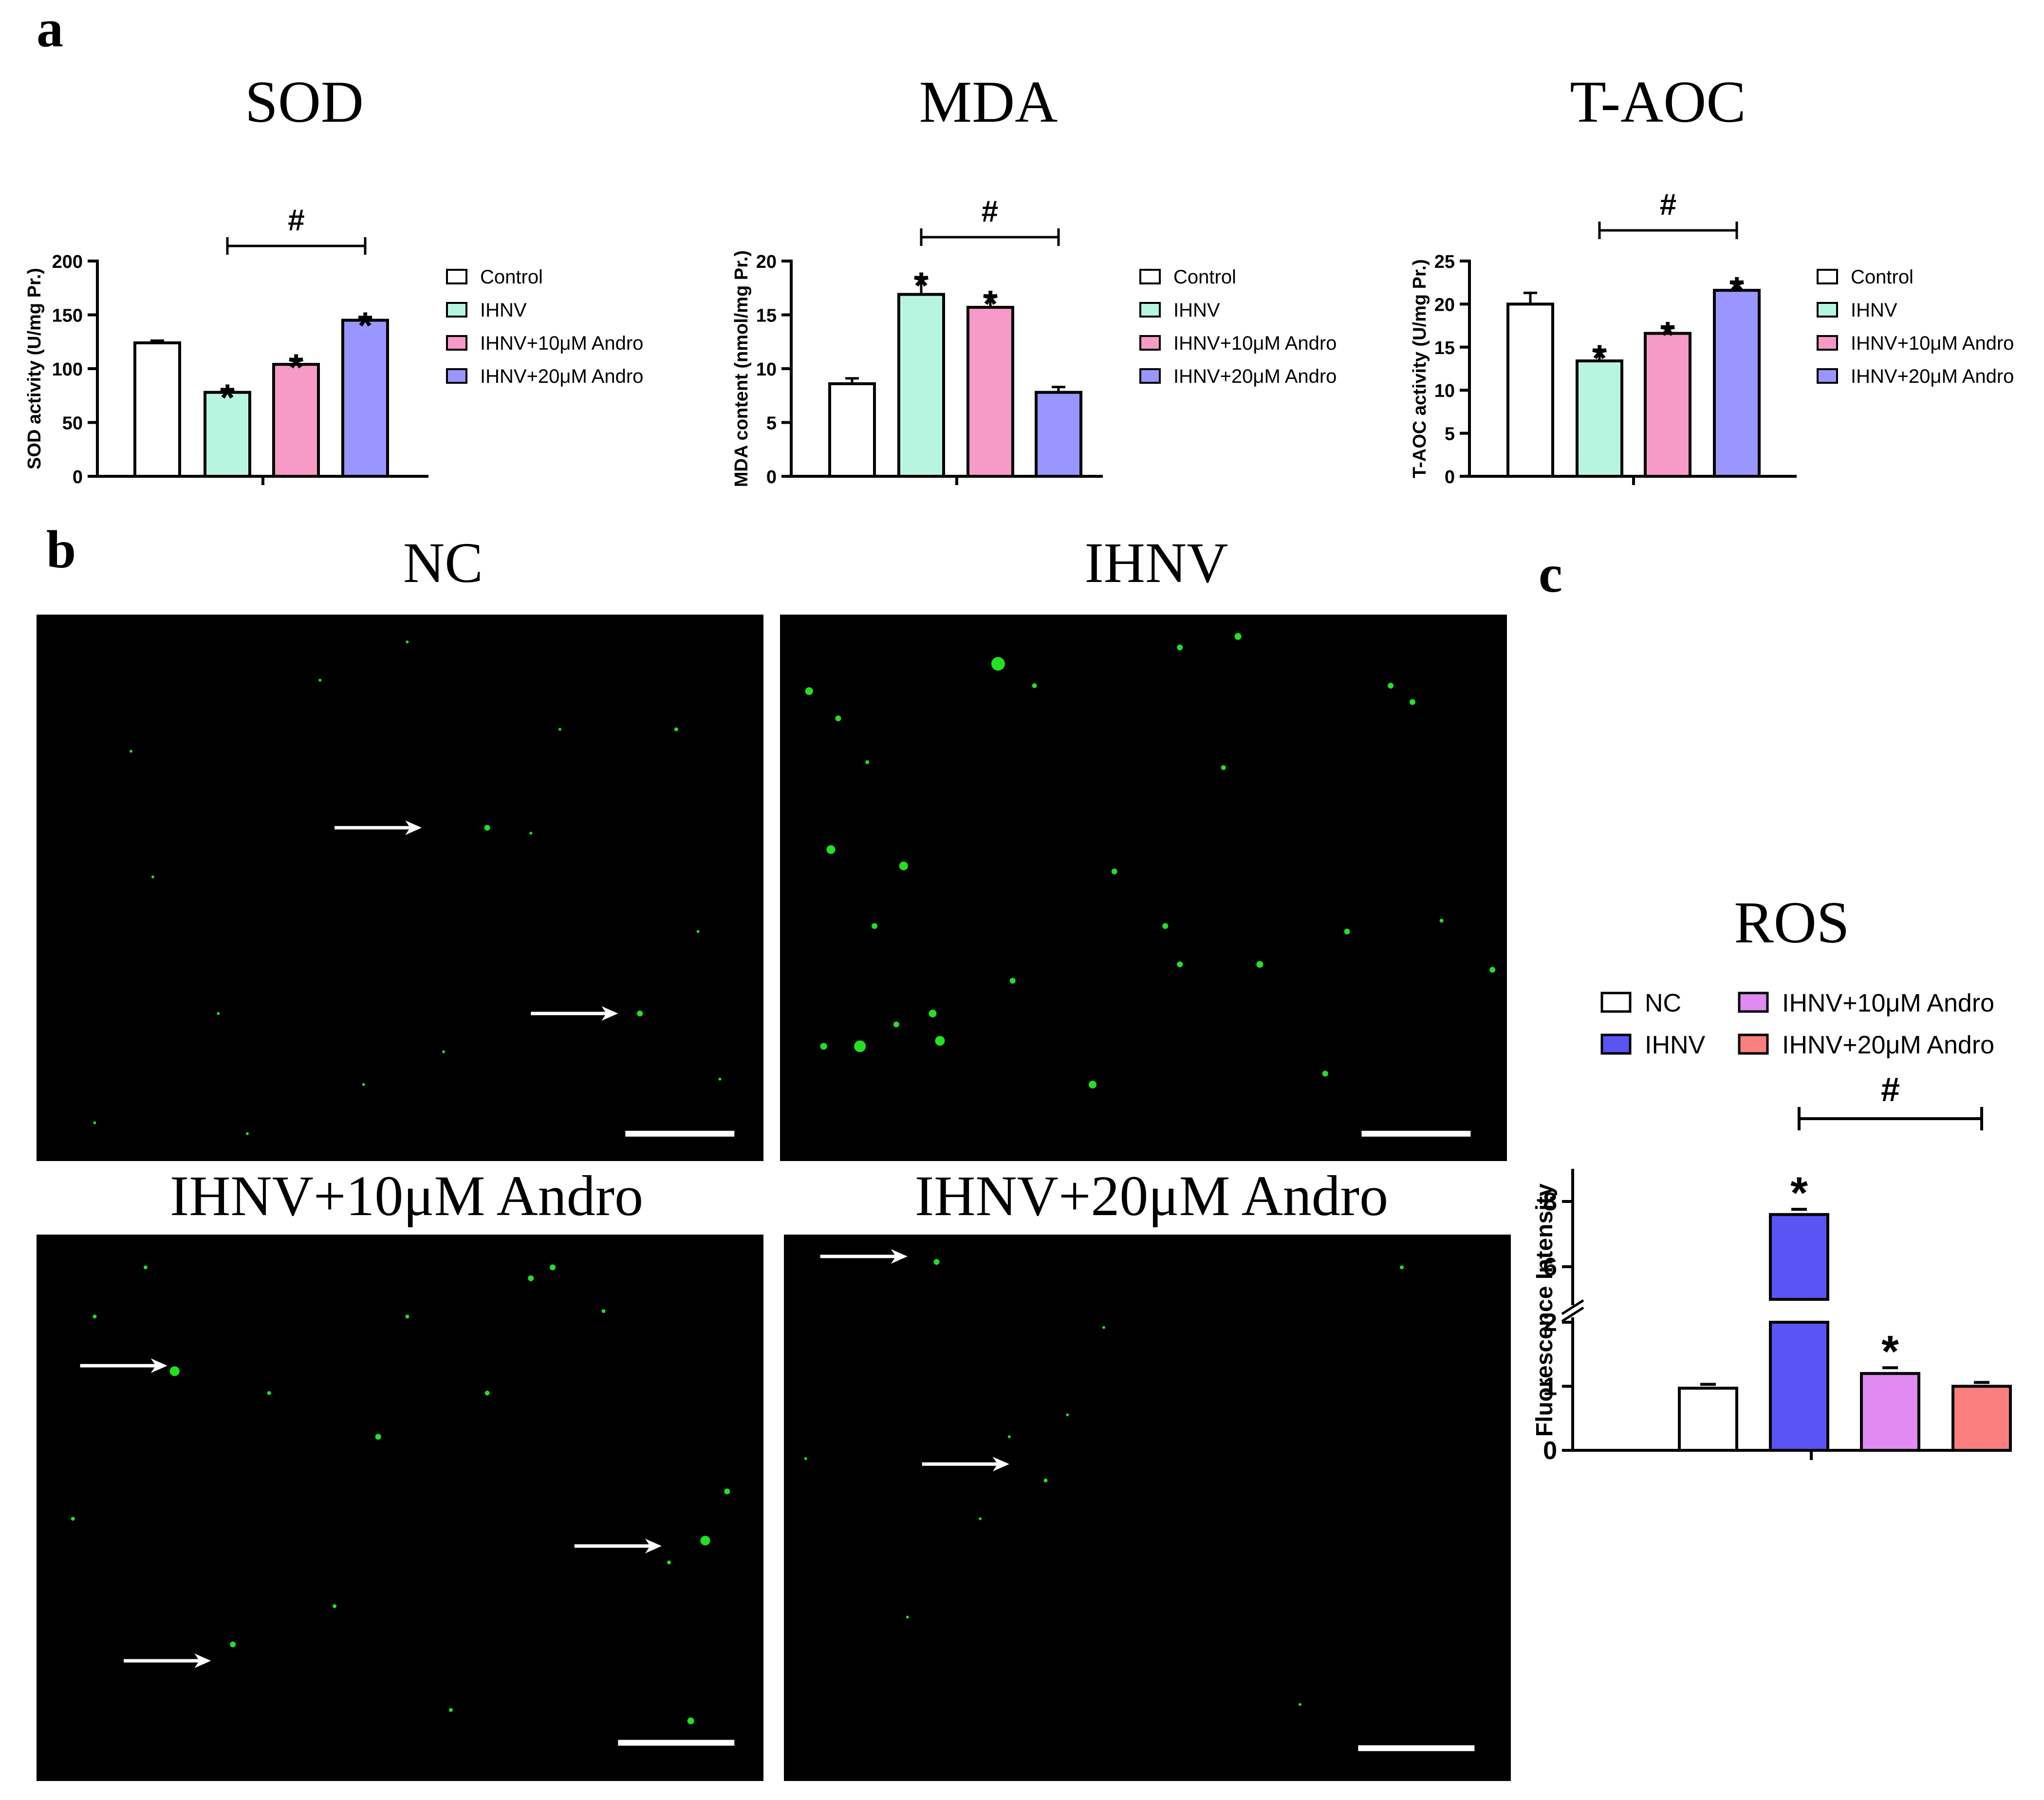 The width and height of the screenshot is (2044, 1800). What do you see at coordinates (1550, 1451) in the screenshot?
I see `ros-y-tick-label: 0` at bounding box center [1550, 1451].